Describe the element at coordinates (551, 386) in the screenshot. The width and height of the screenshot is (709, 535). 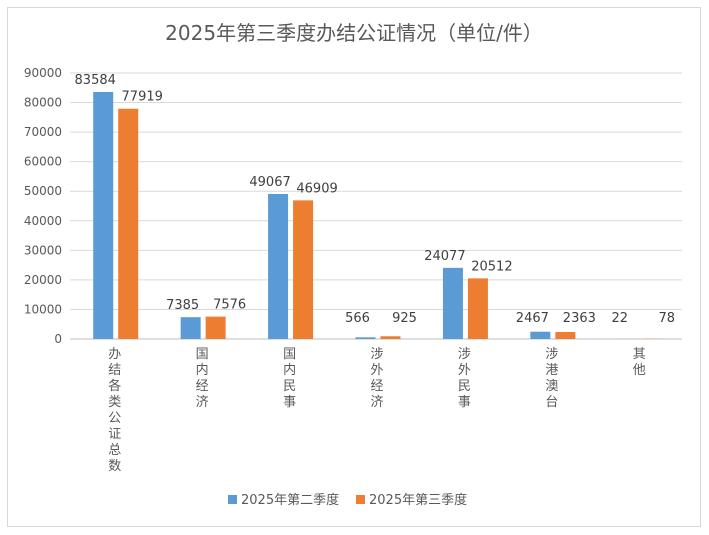
I see `x-tick-label: 澳` at that location.